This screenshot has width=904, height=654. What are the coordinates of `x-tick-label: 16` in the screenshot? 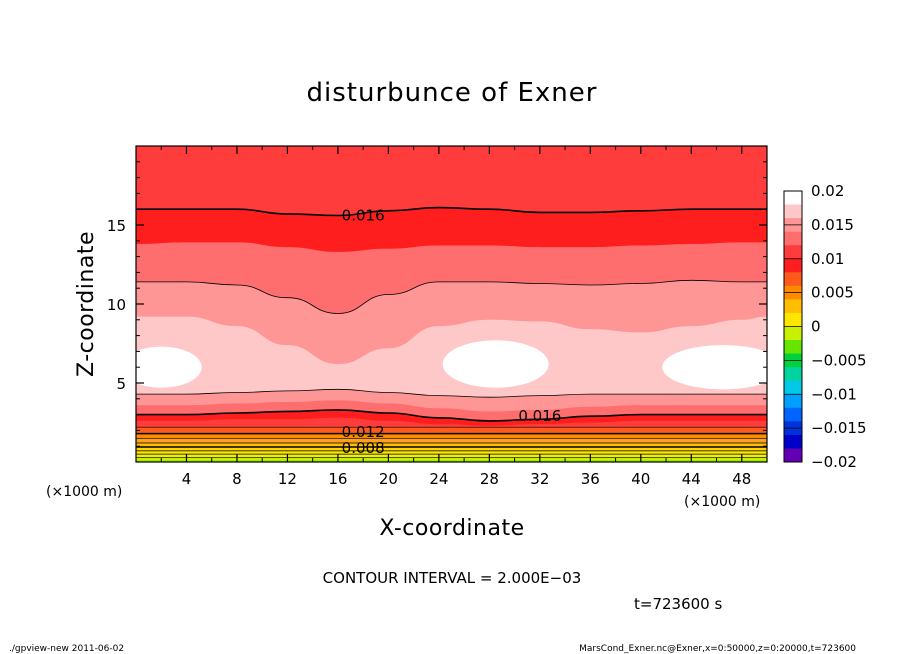 It's located at (337, 479).